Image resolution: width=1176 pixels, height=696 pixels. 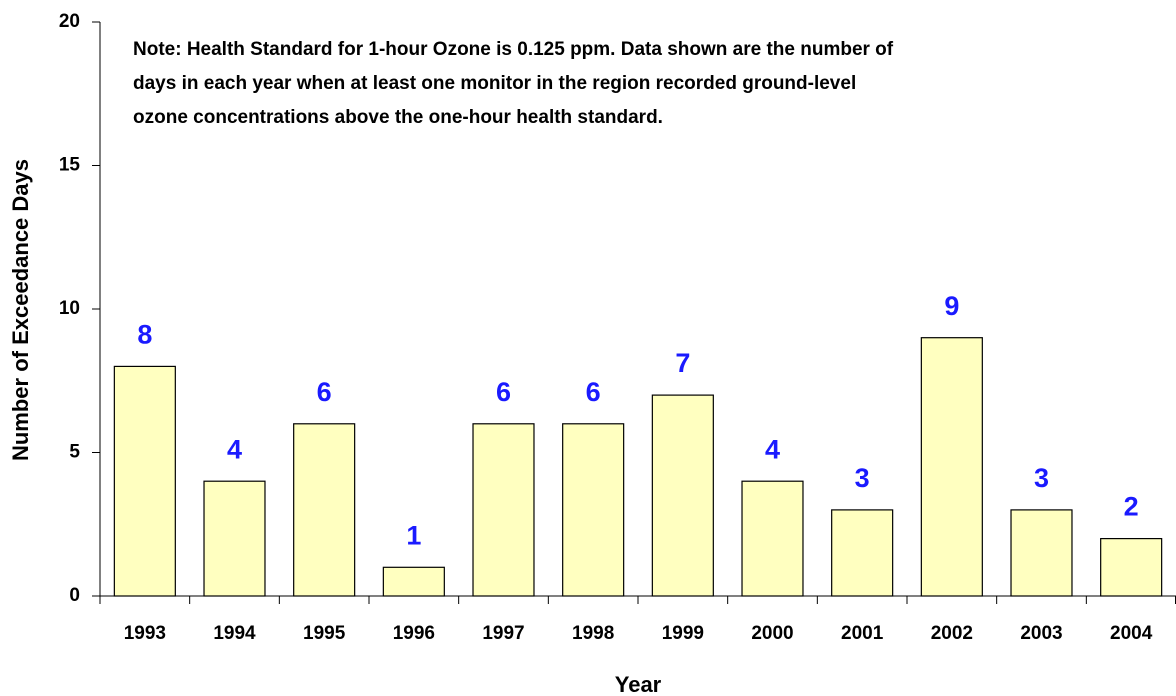 I want to click on x-tick-label: 1997, so click(x=503, y=633).